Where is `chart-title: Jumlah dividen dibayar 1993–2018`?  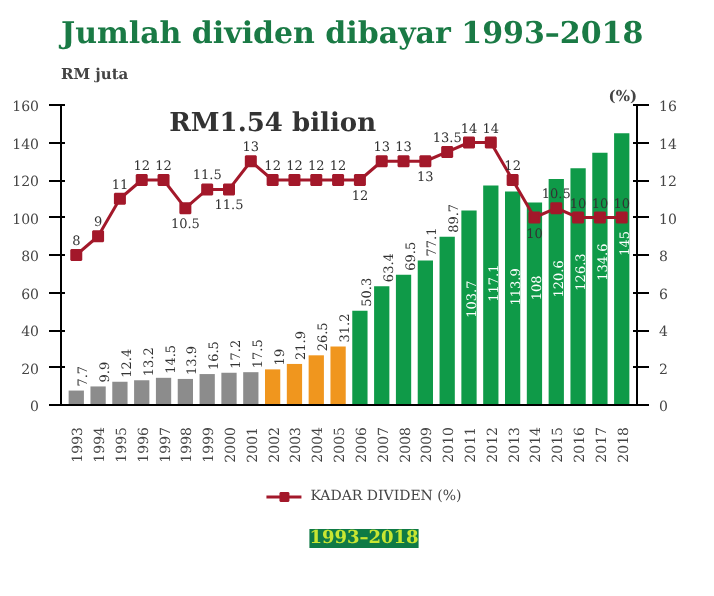
chart-title: Jumlah dividen dibayar 1993–2018 is located at coordinates (350, 33).